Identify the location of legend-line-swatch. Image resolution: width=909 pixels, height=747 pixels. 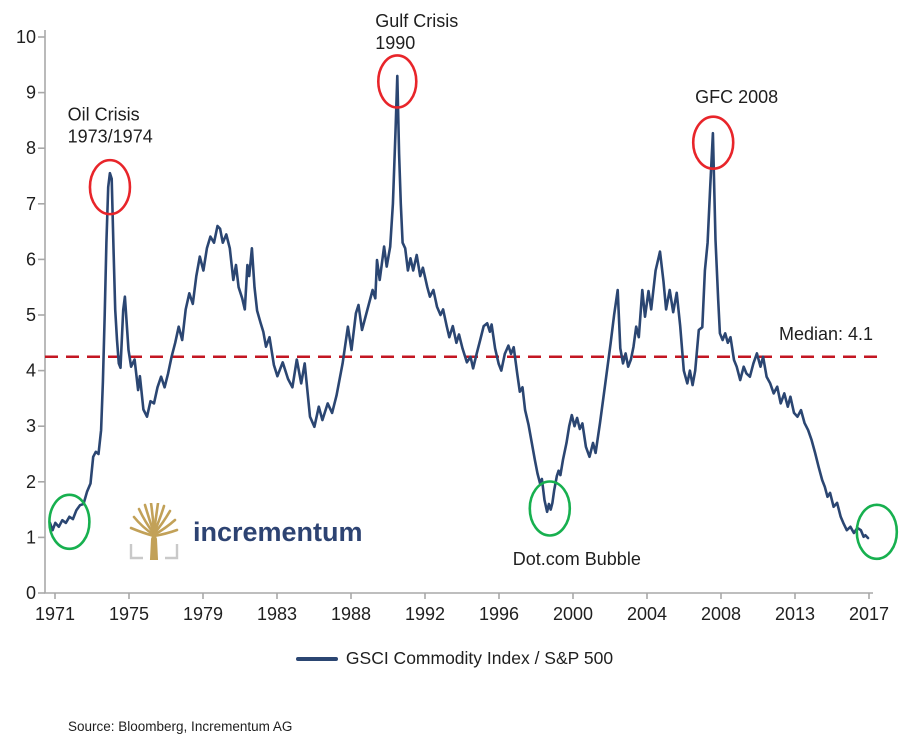
(316, 658).